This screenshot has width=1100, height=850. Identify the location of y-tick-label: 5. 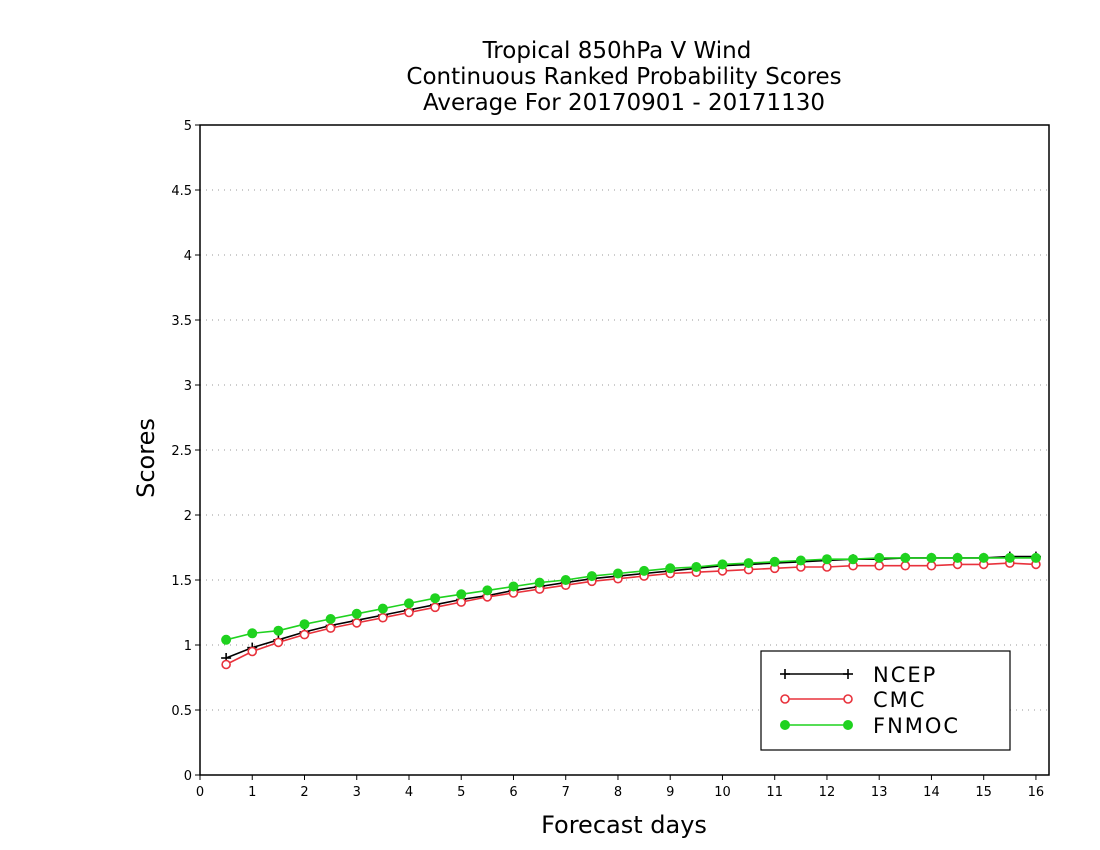
(188, 126).